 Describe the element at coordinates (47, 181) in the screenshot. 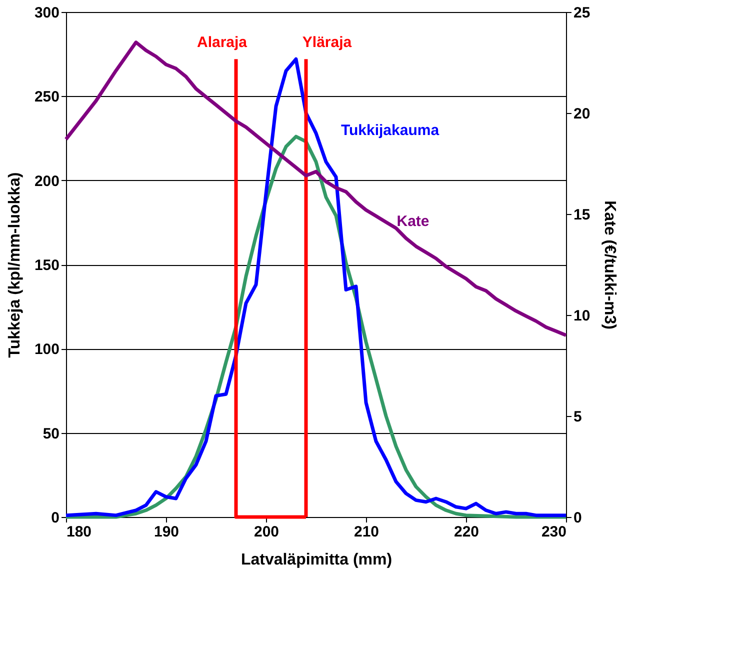

I see `y-tick-label: 200` at that location.